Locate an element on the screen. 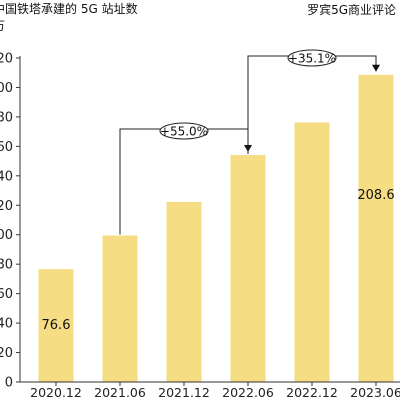 This screenshot has height=400, width=400. y-tick-label: 40 is located at coordinates (6, 324).